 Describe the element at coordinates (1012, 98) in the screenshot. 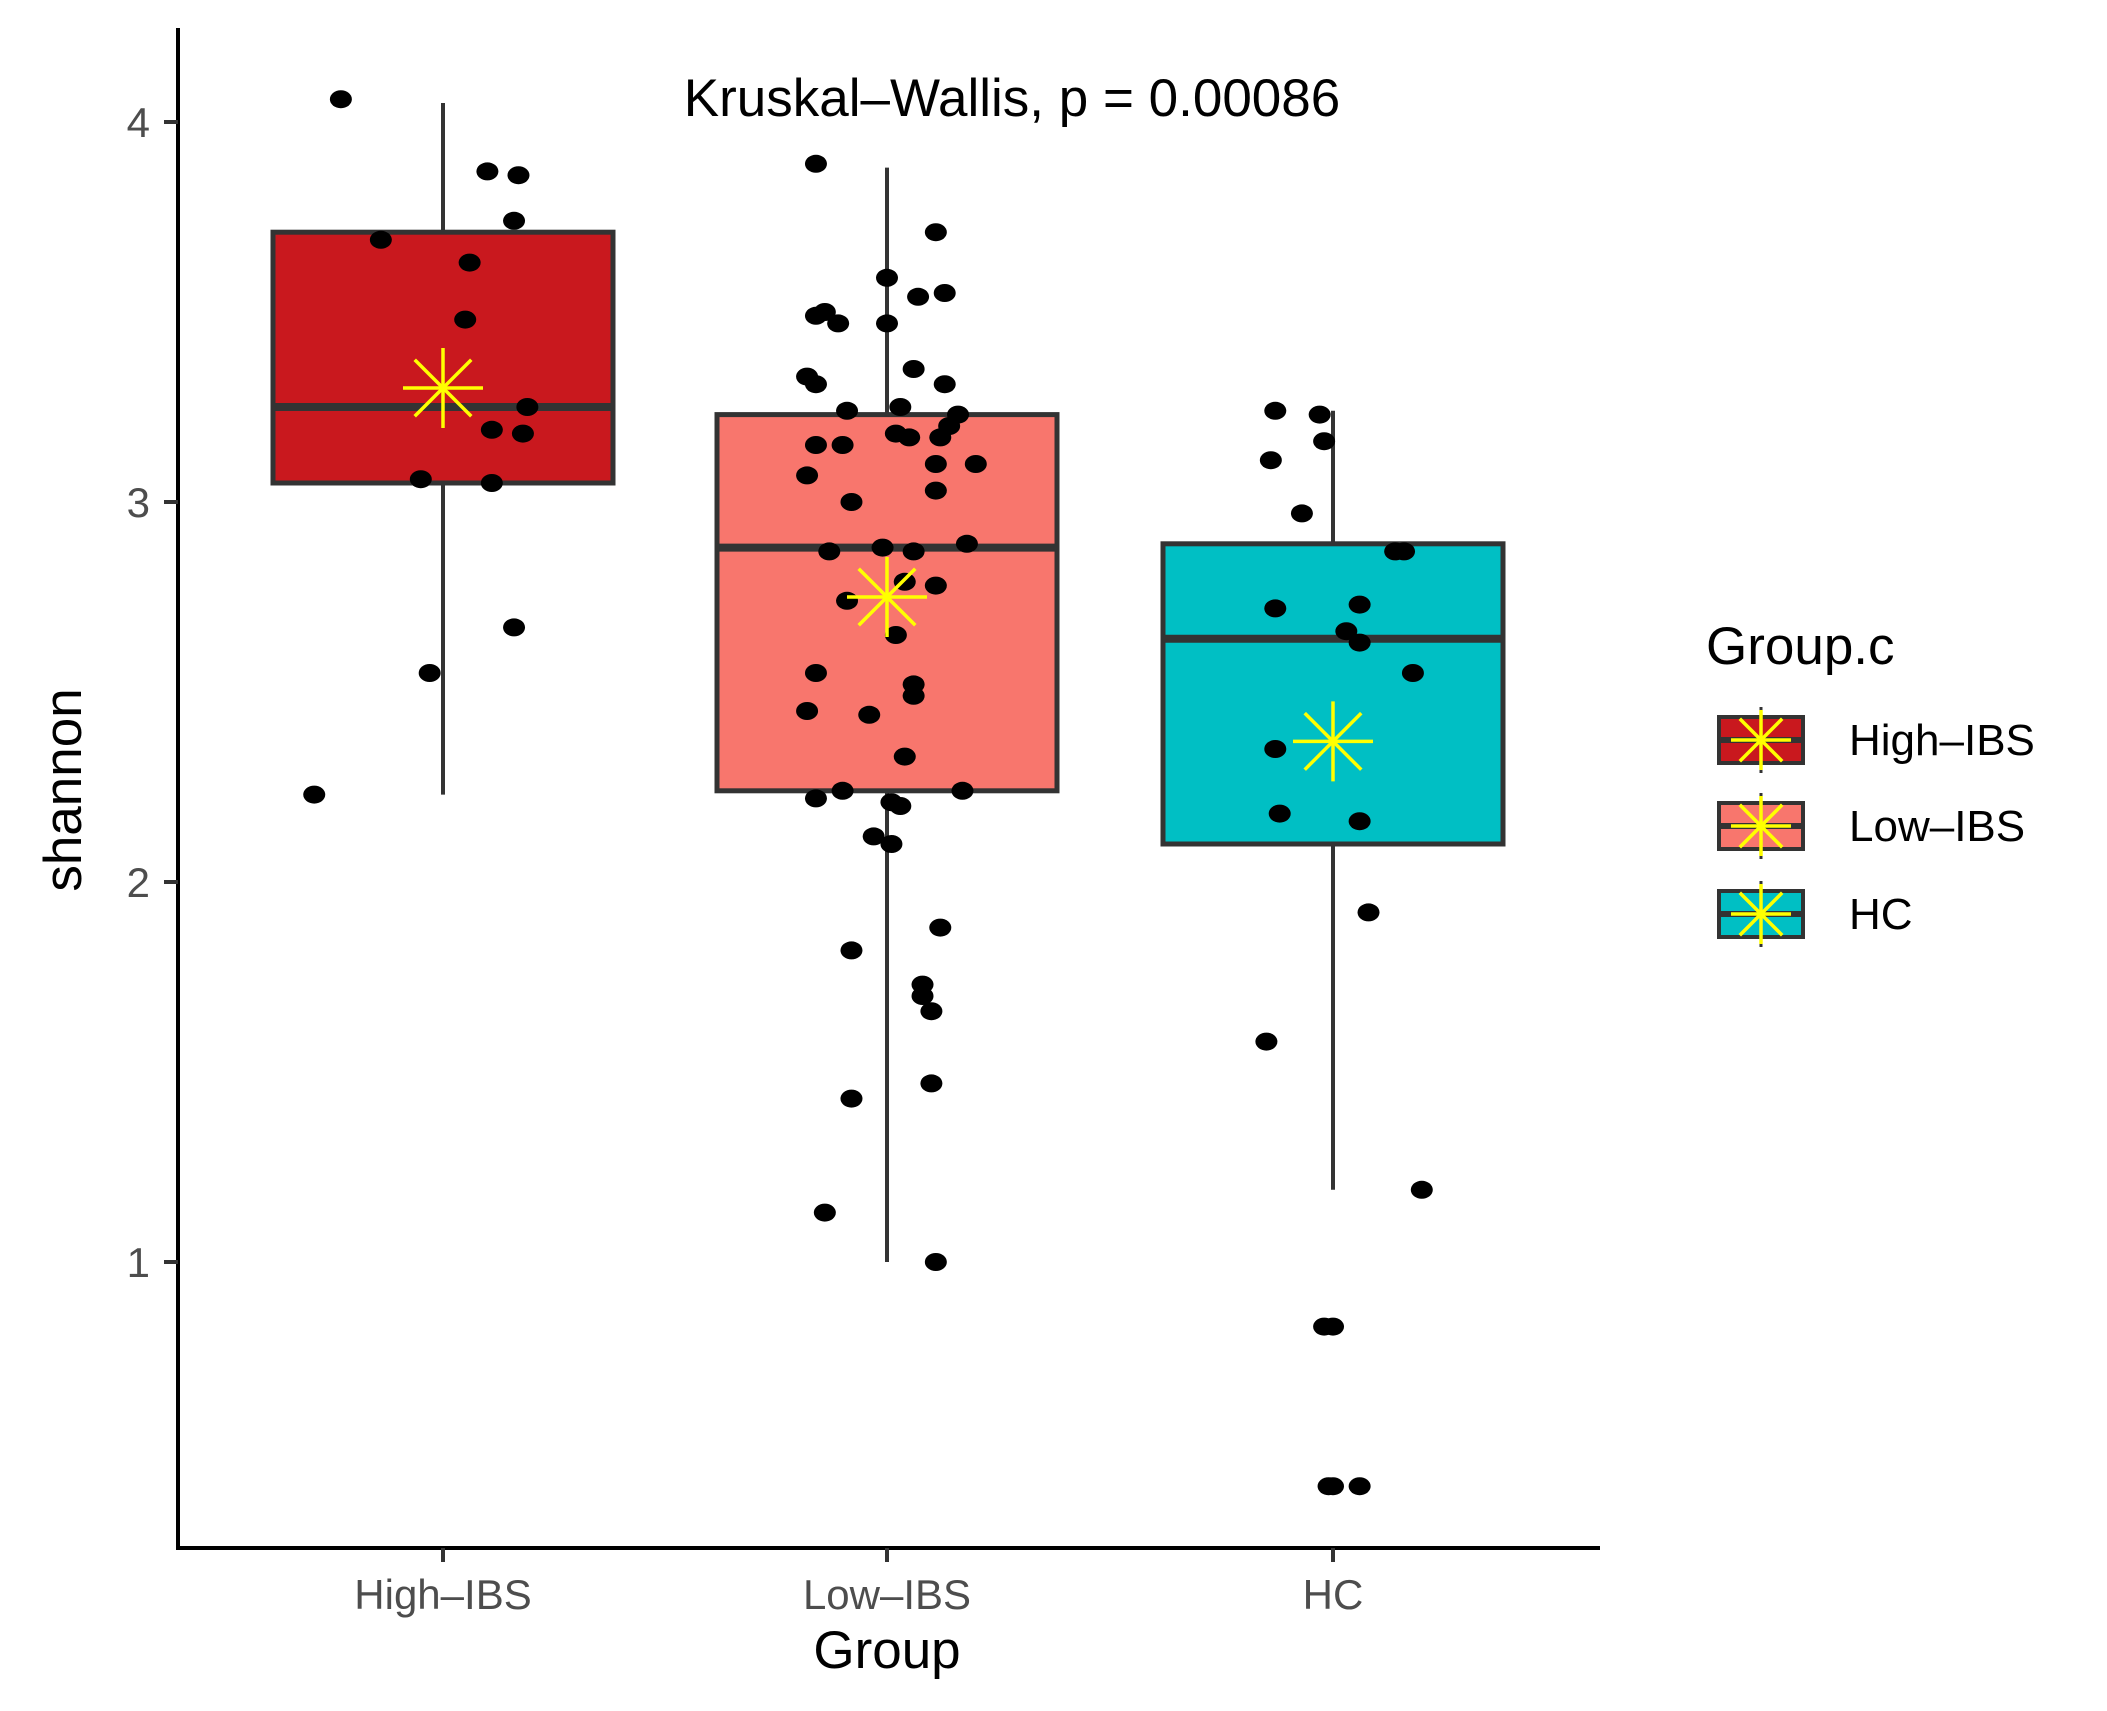

I see `kruskal-wallis-annotation: Kruskal–Wallis, p = 0.00086` at that location.